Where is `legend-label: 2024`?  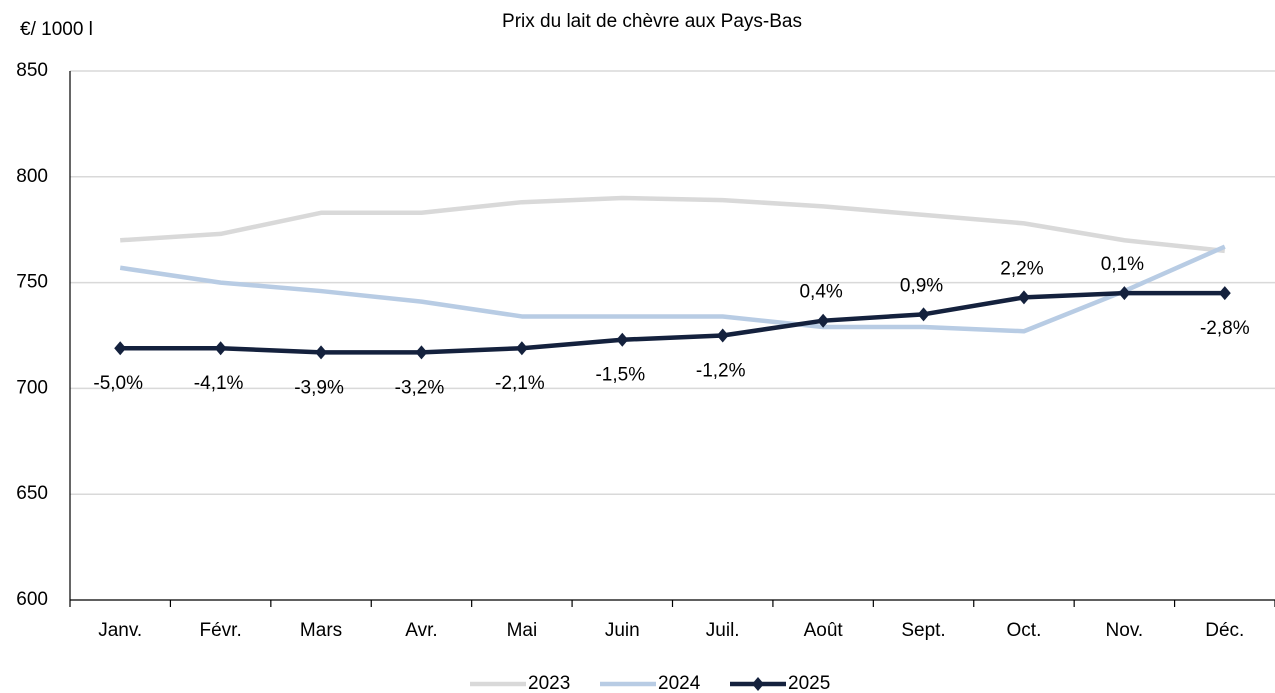
legend-label: 2024 is located at coordinates (679, 683).